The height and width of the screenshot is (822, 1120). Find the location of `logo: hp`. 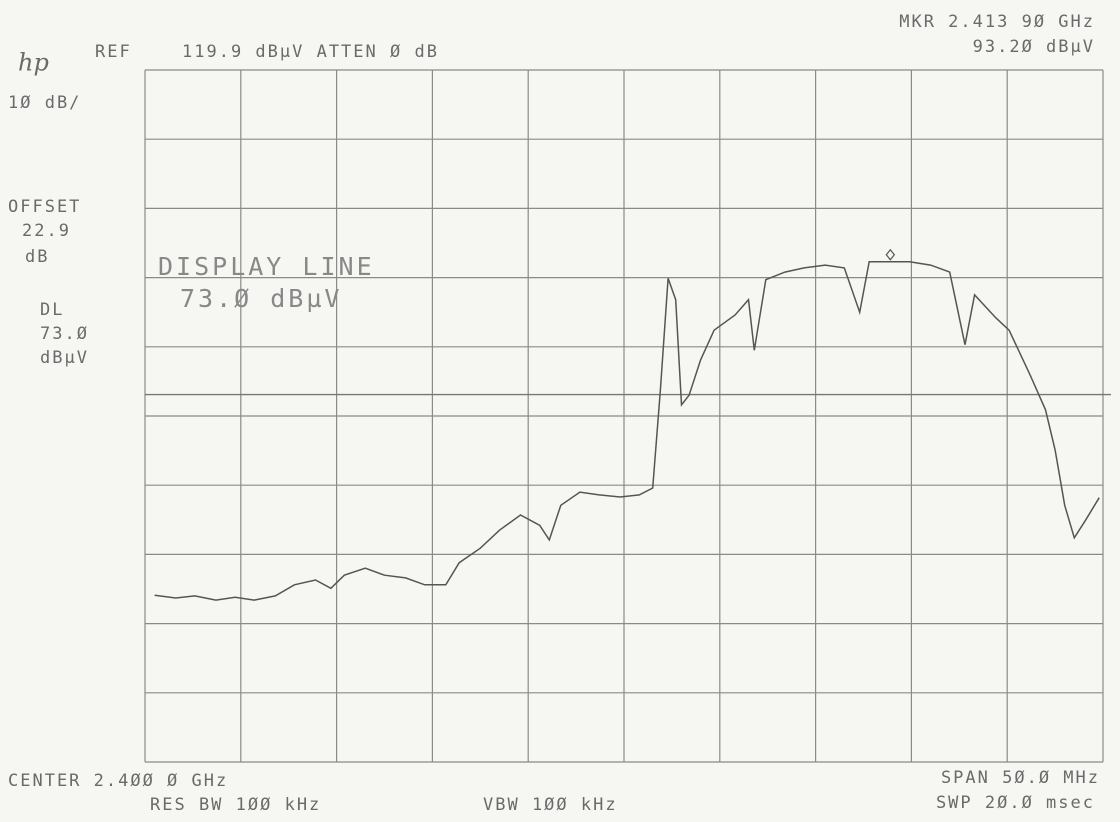

logo: hp is located at coordinates (33, 63).